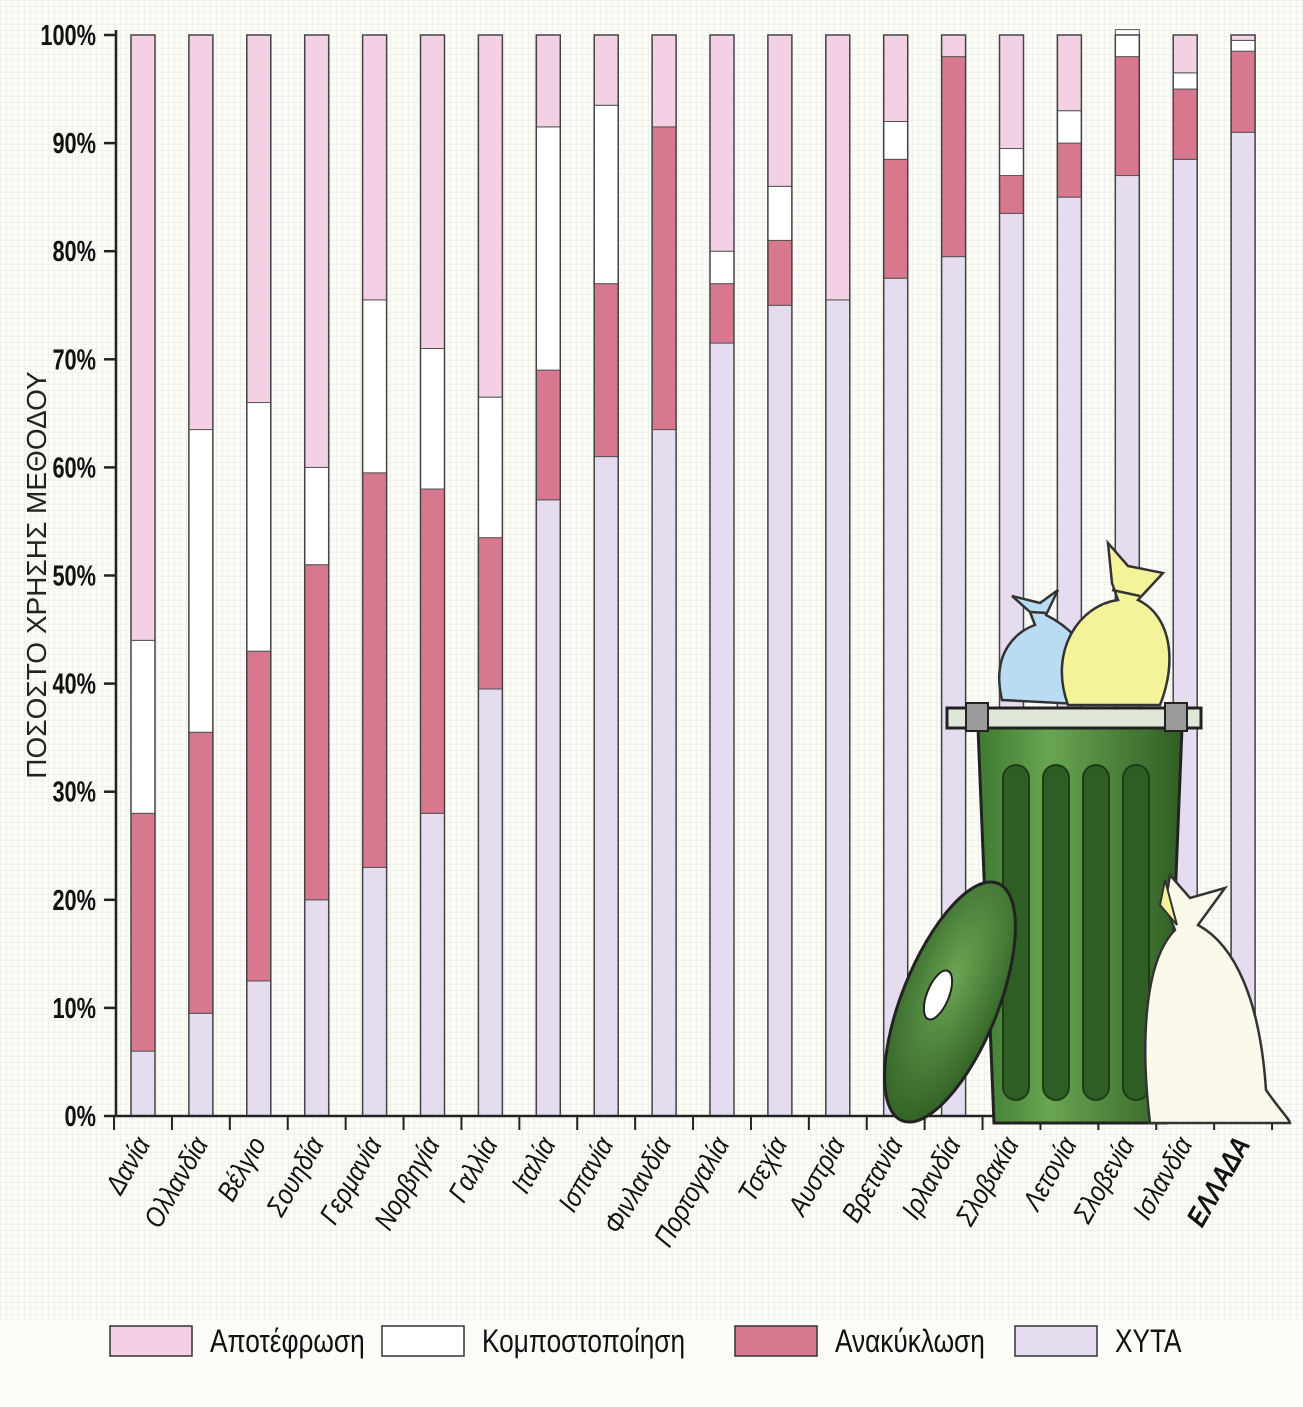 The image size is (1303, 1407). I want to click on y-axis: 0% 10% 20% 30% 40% 50% 60% 70% 80% 90% 100%, so click(79, 576).